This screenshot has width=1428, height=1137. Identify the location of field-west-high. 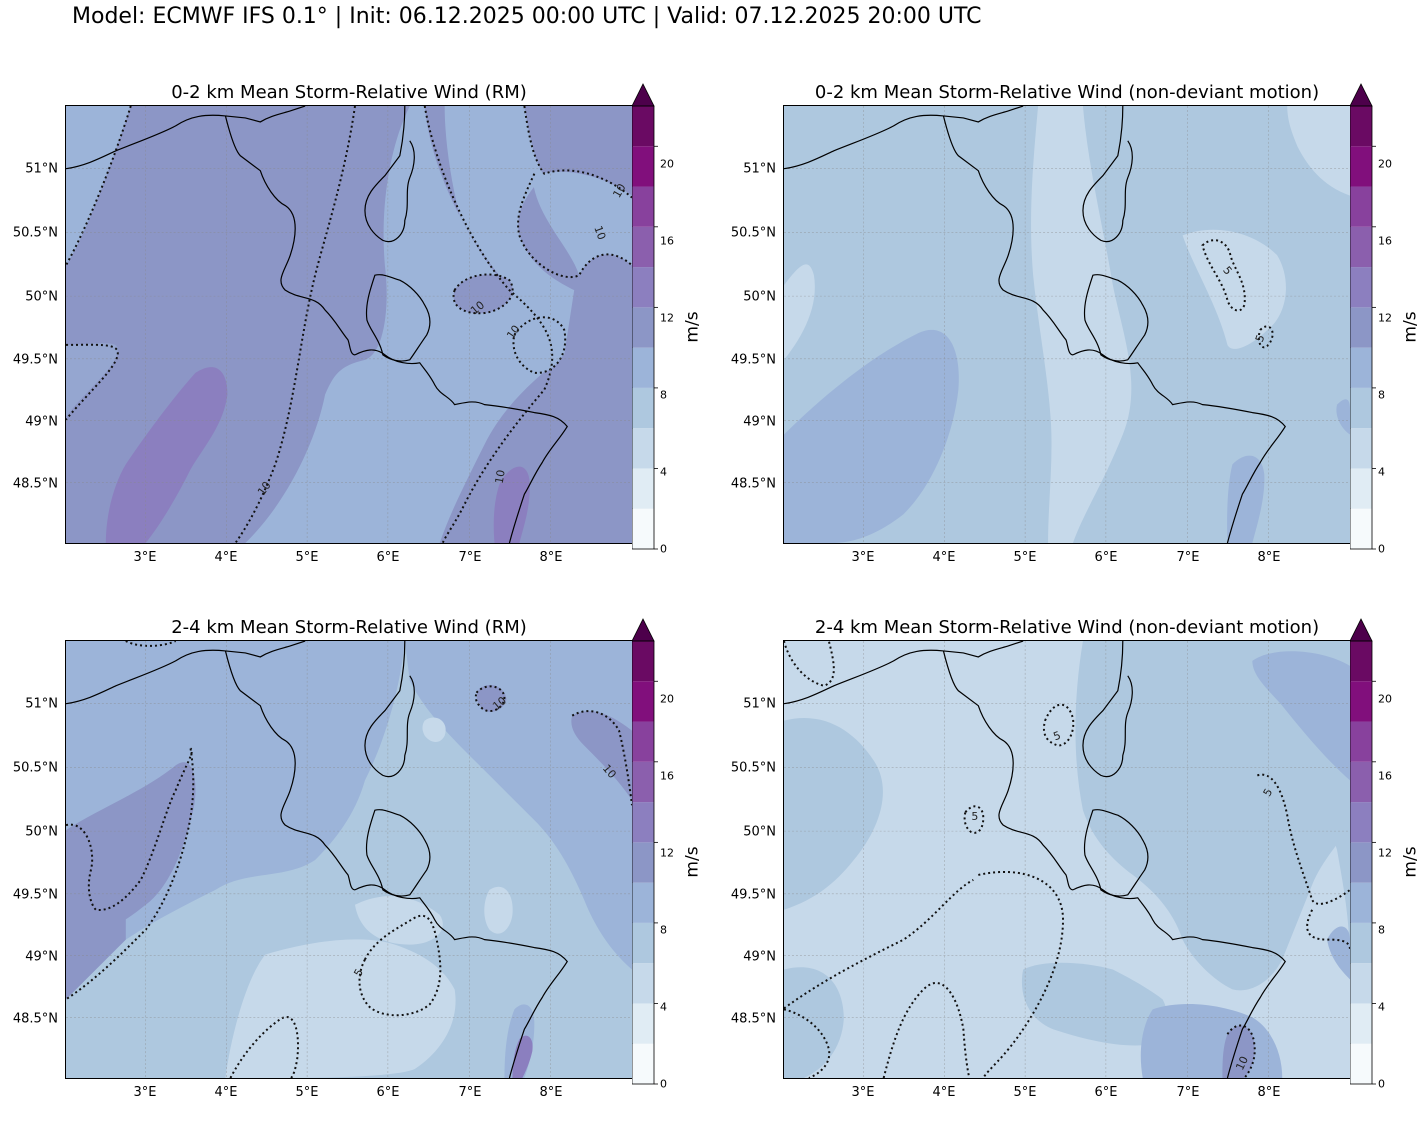
(131, 851).